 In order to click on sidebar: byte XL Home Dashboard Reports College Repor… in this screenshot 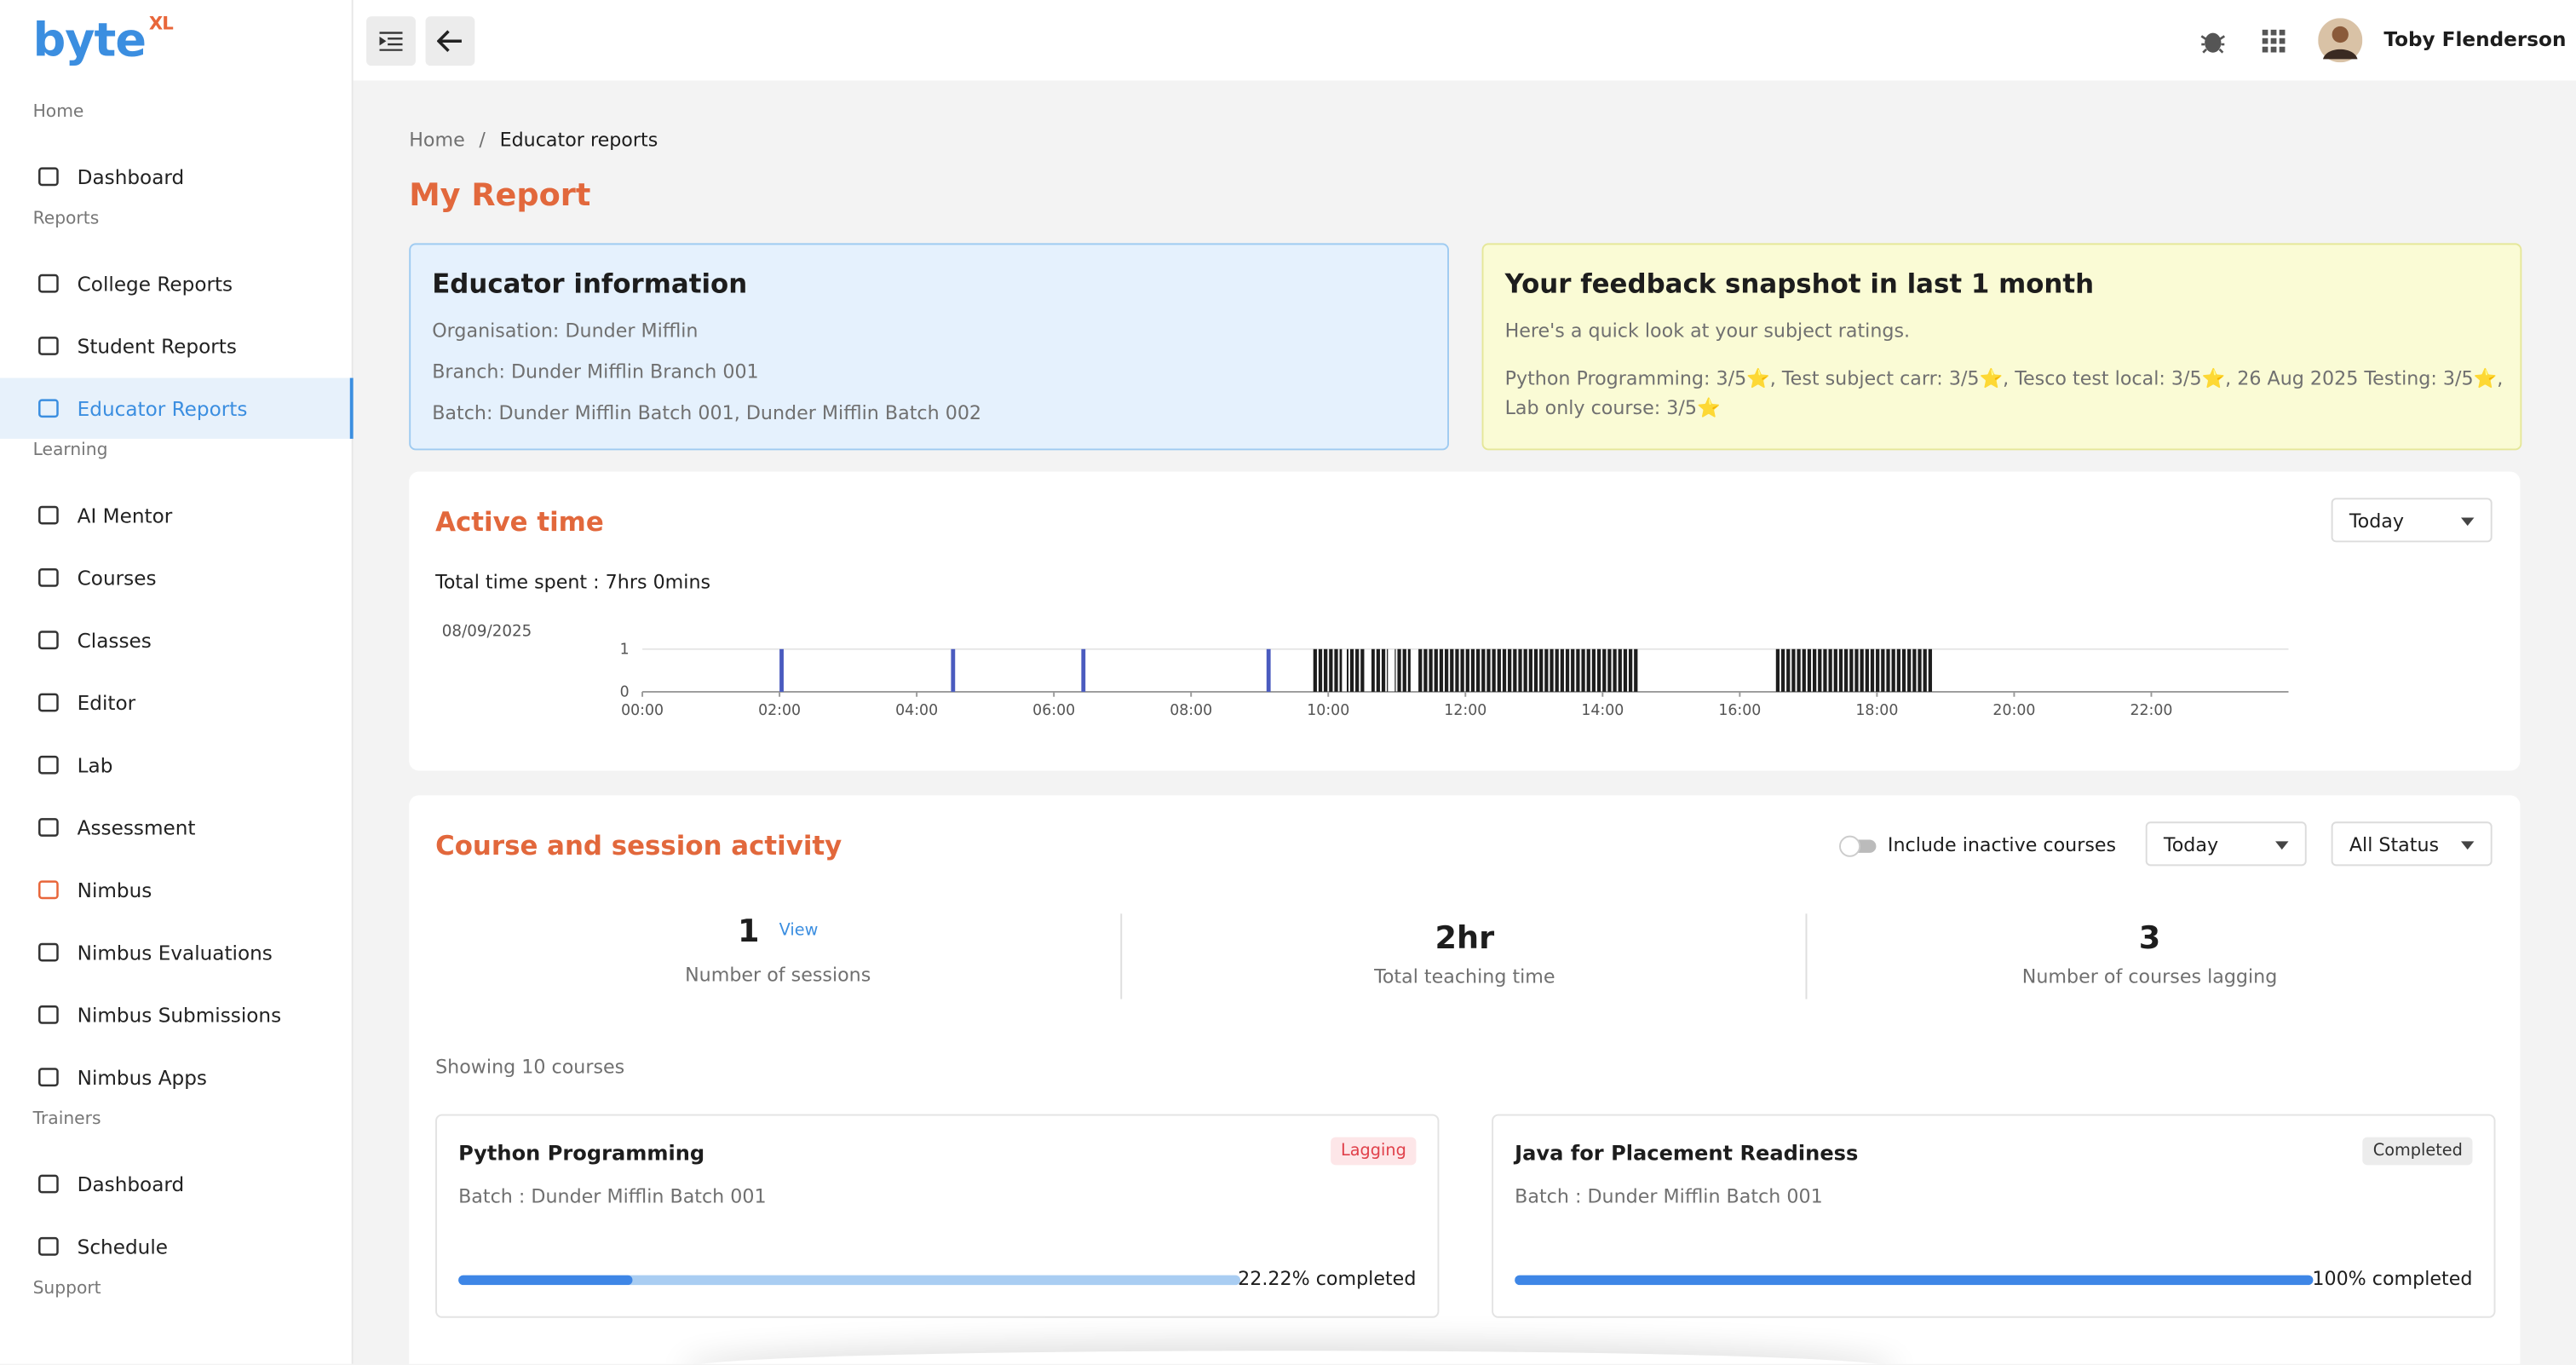, I will do `click(177, 682)`.